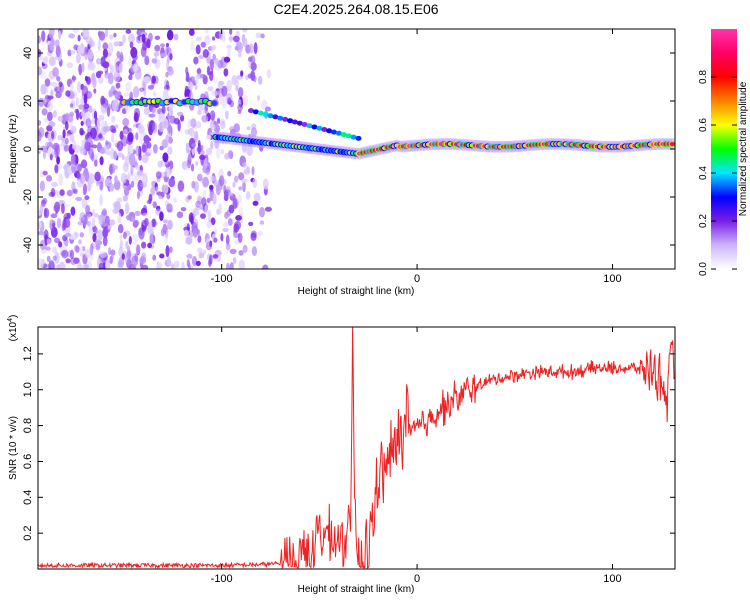  Describe the element at coordinates (214, 103) in the screenshot. I see `line-20hz-mark` at that location.